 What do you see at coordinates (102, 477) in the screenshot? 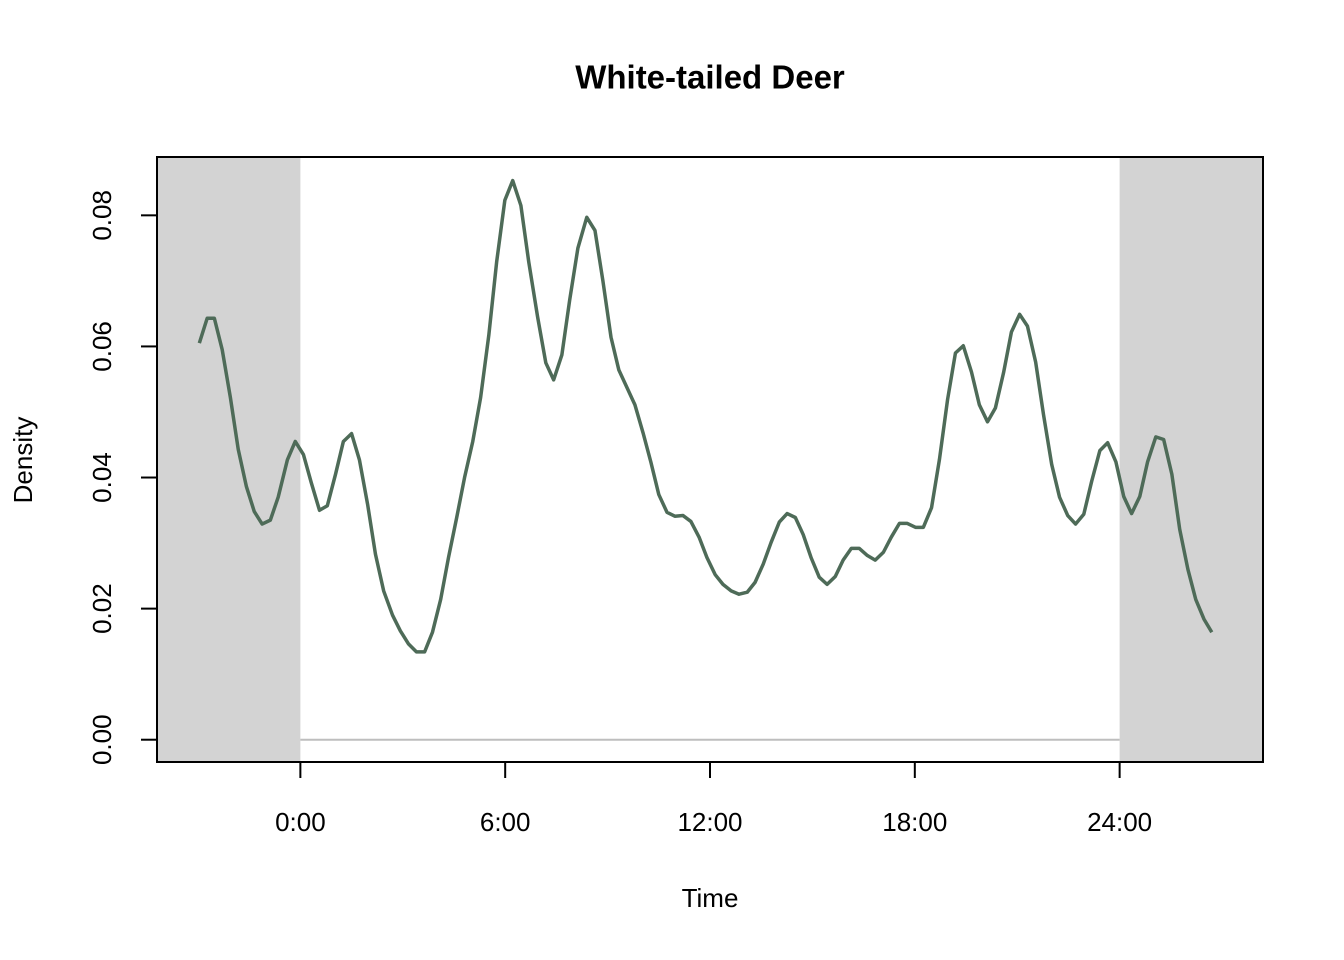
I see `y-tick-label: 0.04` at bounding box center [102, 477].